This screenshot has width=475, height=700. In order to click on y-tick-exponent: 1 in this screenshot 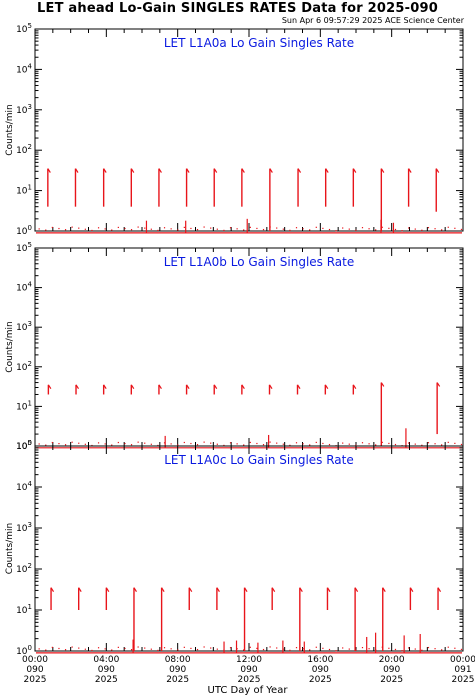, I will do `click(30, 188)`.